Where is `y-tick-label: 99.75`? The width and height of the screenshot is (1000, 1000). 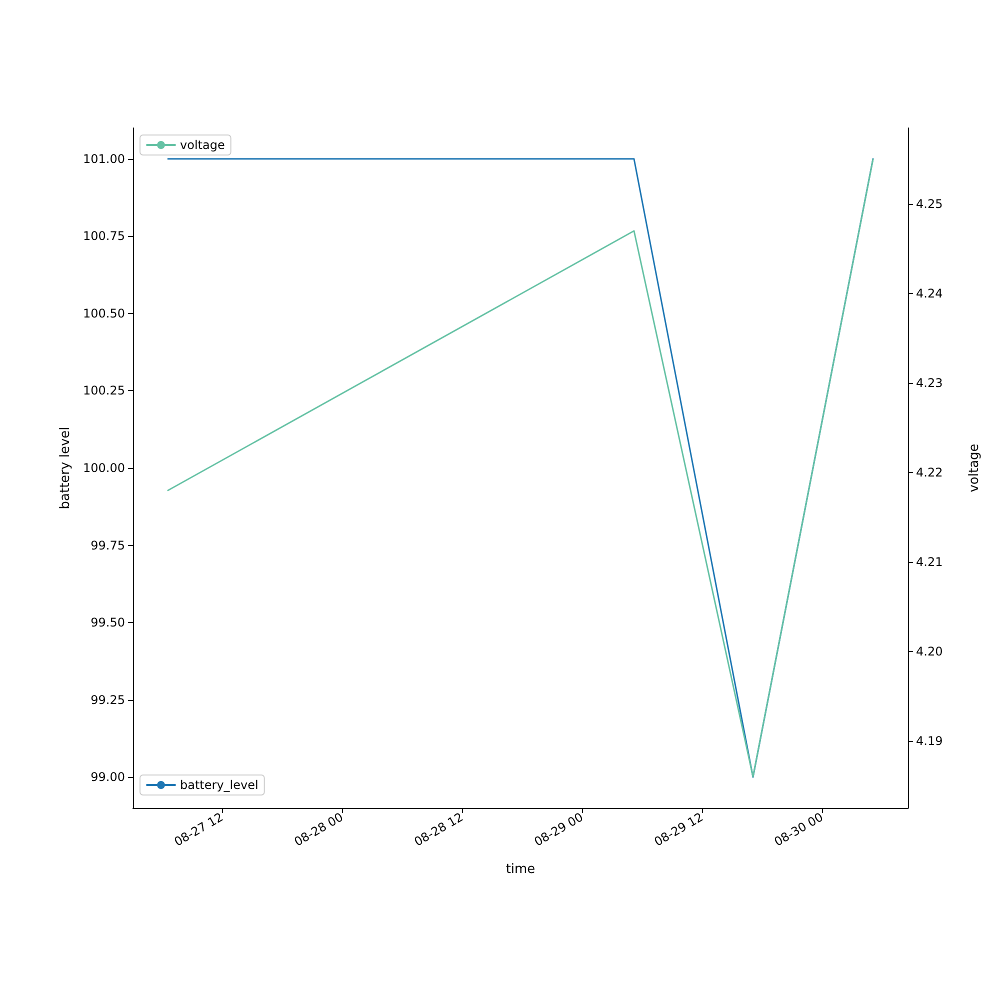
y-tick-label: 99.75 is located at coordinates (107, 545).